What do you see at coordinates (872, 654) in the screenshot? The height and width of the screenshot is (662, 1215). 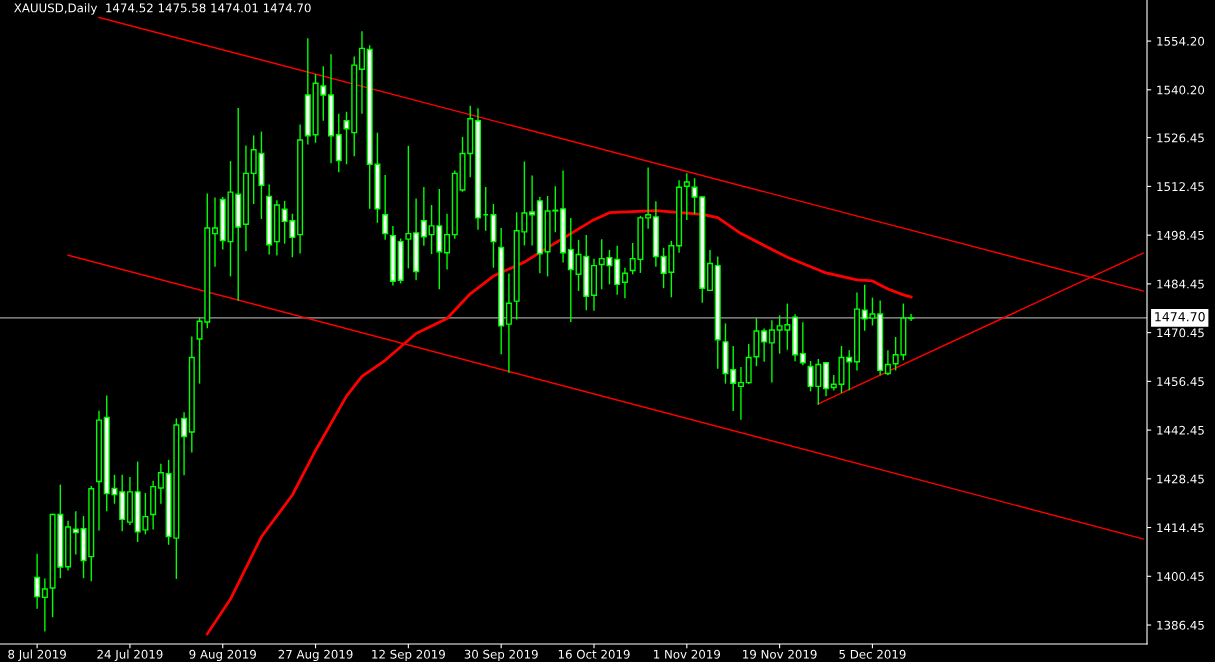 I see `x-tick-label: 5 Dec 2019` at bounding box center [872, 654].